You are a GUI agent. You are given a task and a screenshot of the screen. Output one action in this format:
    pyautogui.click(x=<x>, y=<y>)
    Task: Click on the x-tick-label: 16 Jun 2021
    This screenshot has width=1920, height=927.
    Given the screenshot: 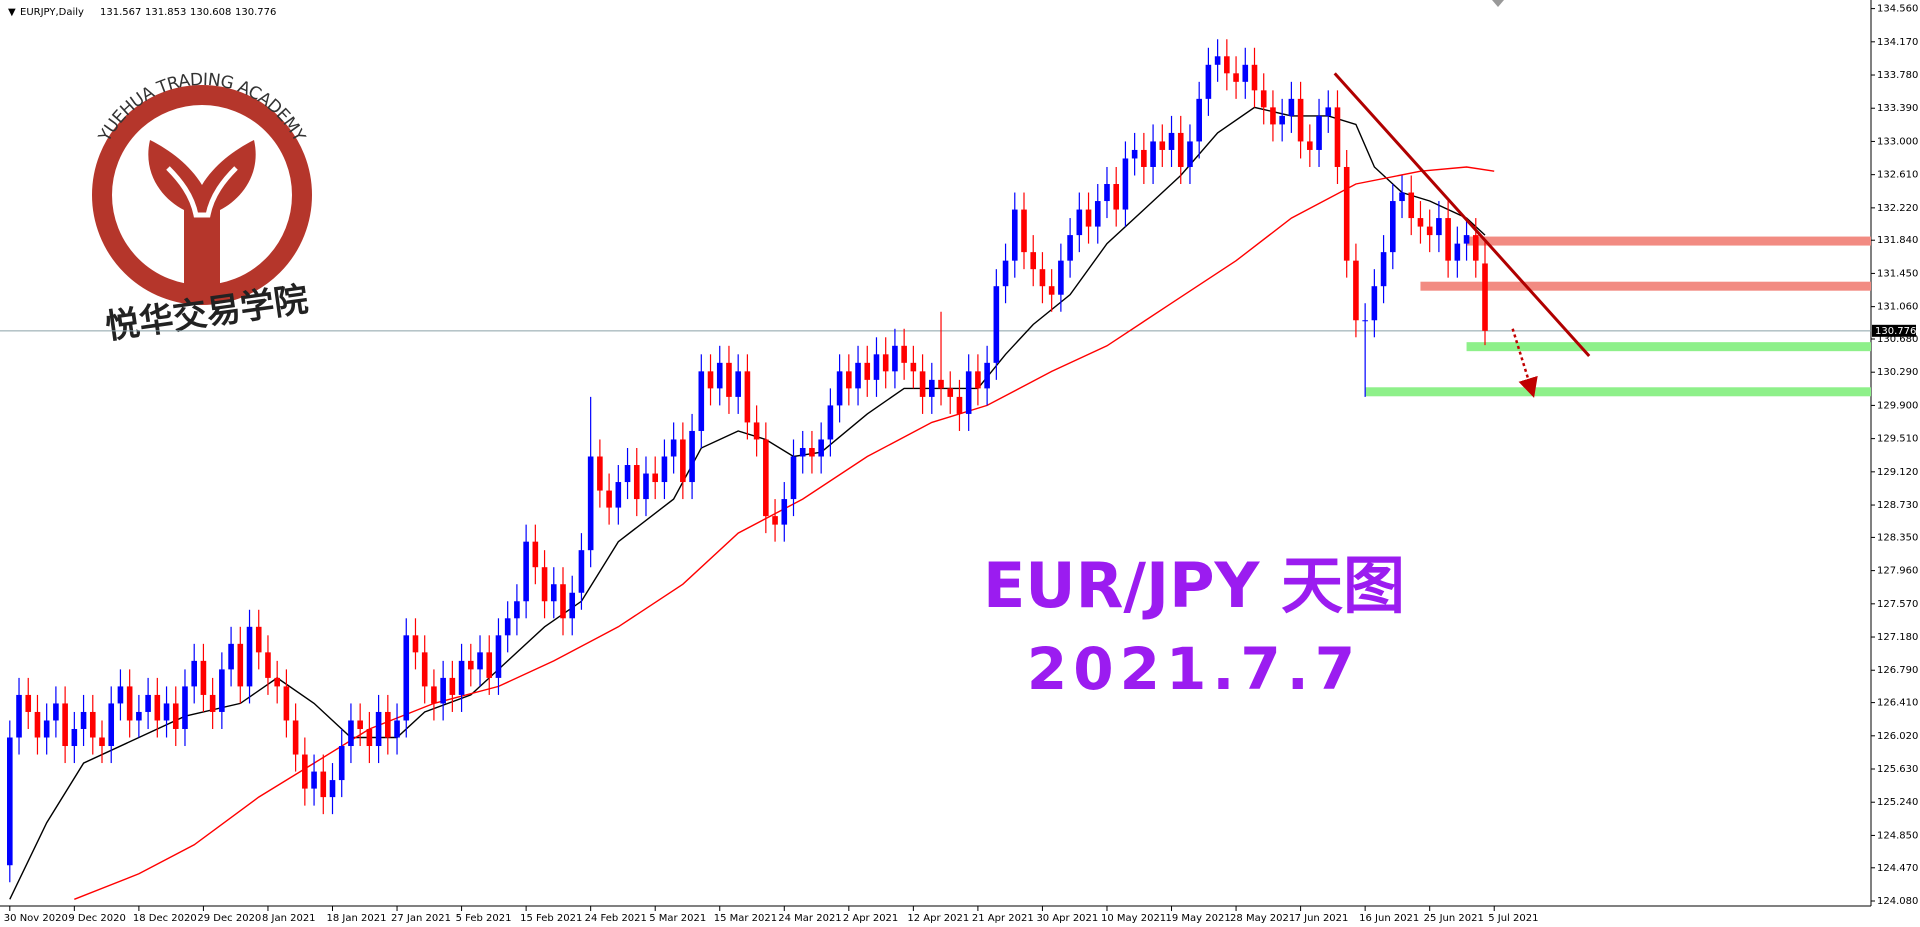 What is the action you would take?
    pyautogui.click(x=1389, y=918)
    